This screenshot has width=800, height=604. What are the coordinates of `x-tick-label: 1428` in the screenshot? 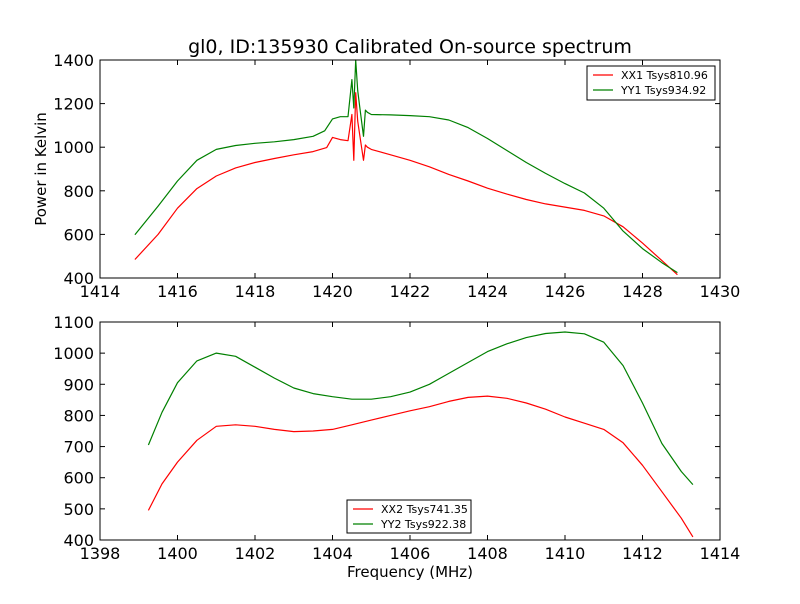 It's located at (642, 291).